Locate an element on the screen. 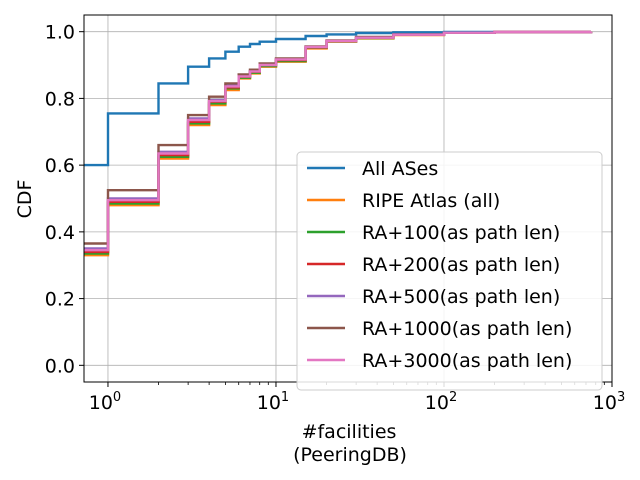  x-tick-label: 10³ is located at coordinates (609, 402).